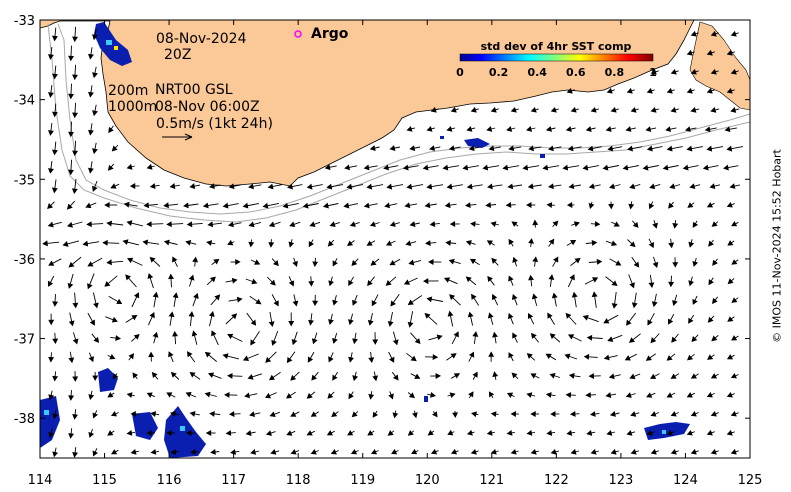 The image size is (791, 492). I want to click on argo-marker, so click(298, 34).